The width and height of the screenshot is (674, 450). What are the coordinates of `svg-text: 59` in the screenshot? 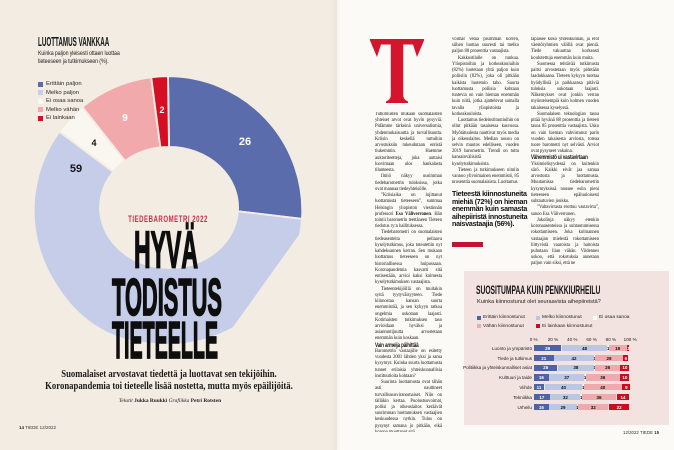 It's located at (76, 169).